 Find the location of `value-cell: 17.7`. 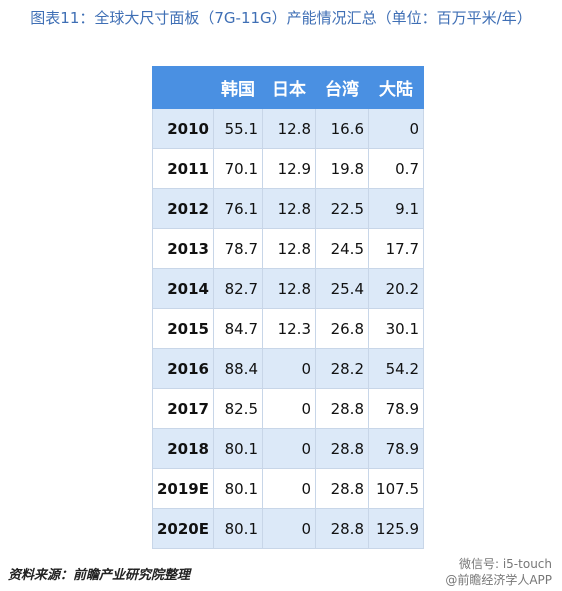

value-cell: 17.7 is located at coordinates (396, 248).